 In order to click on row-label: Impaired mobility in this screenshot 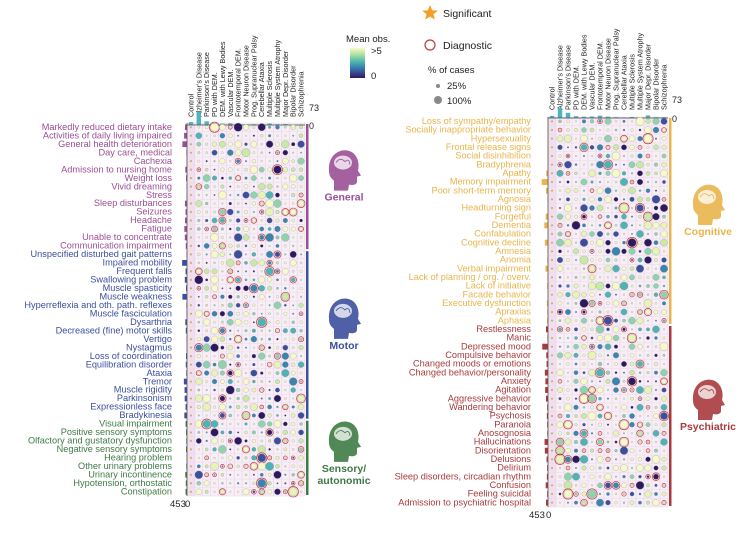, I will do `click(138, 263)`.